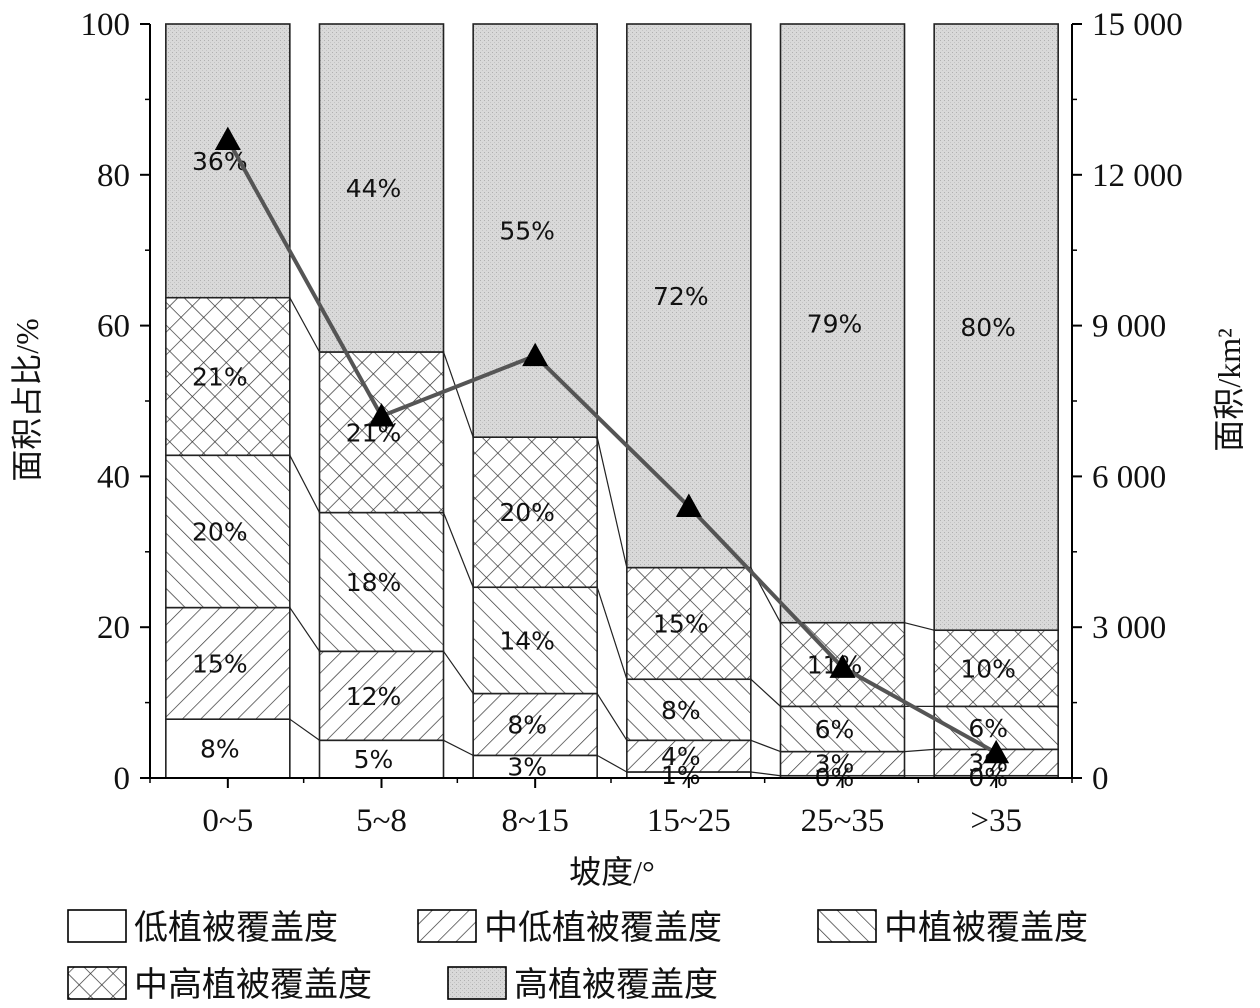  What do you see at coordinates (113, 477) in the screenshot?
I see `y-left-tick-label: 40` at bounding box center [113, 477].